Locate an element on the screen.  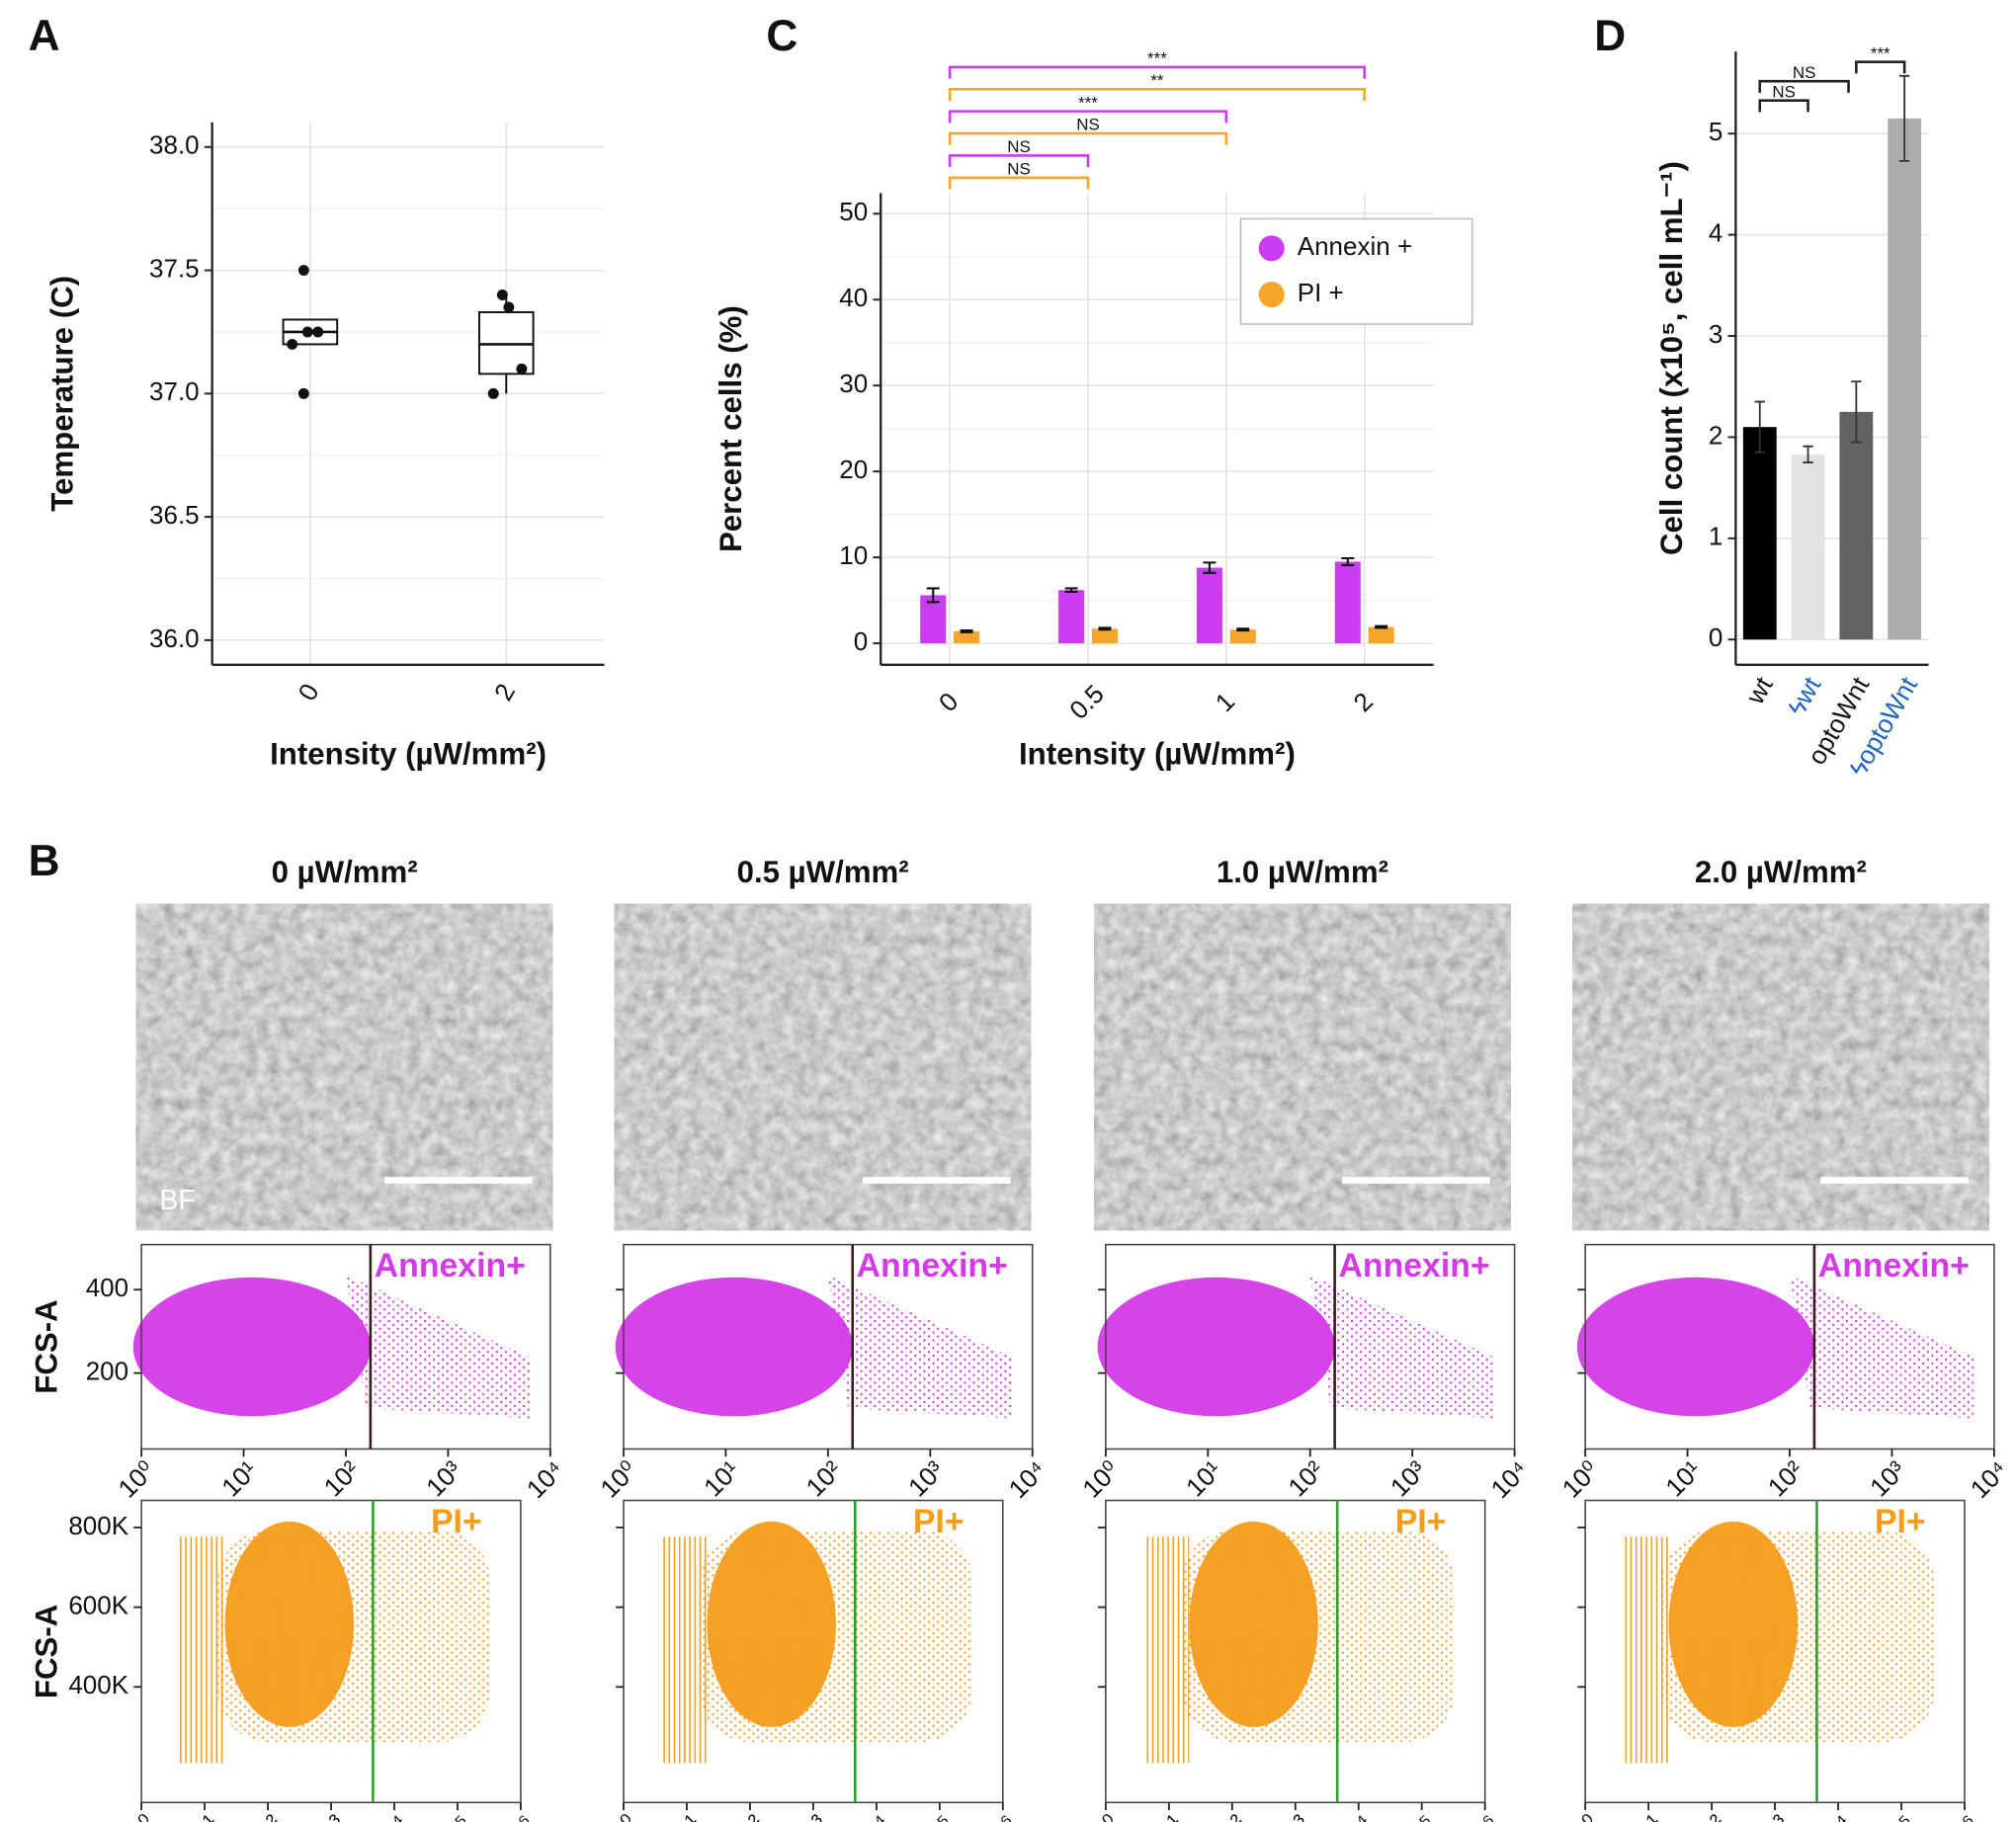
y-tick-label: 36.0 is located at coordinates (174, 638).